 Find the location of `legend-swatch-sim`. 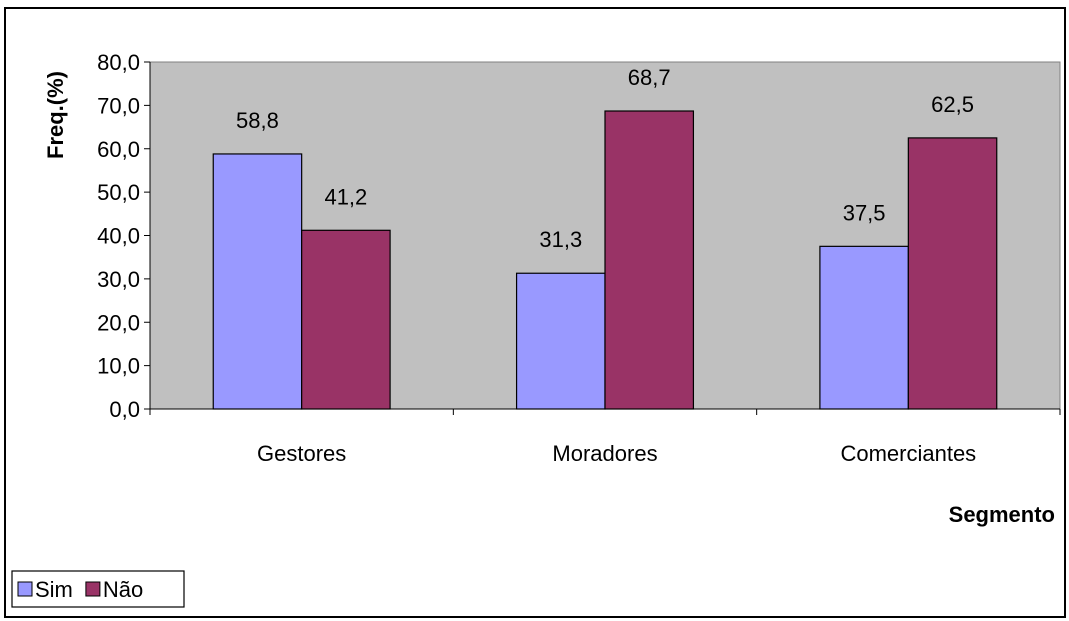

legend-swatch-sim is located at coordinates (25, 589).